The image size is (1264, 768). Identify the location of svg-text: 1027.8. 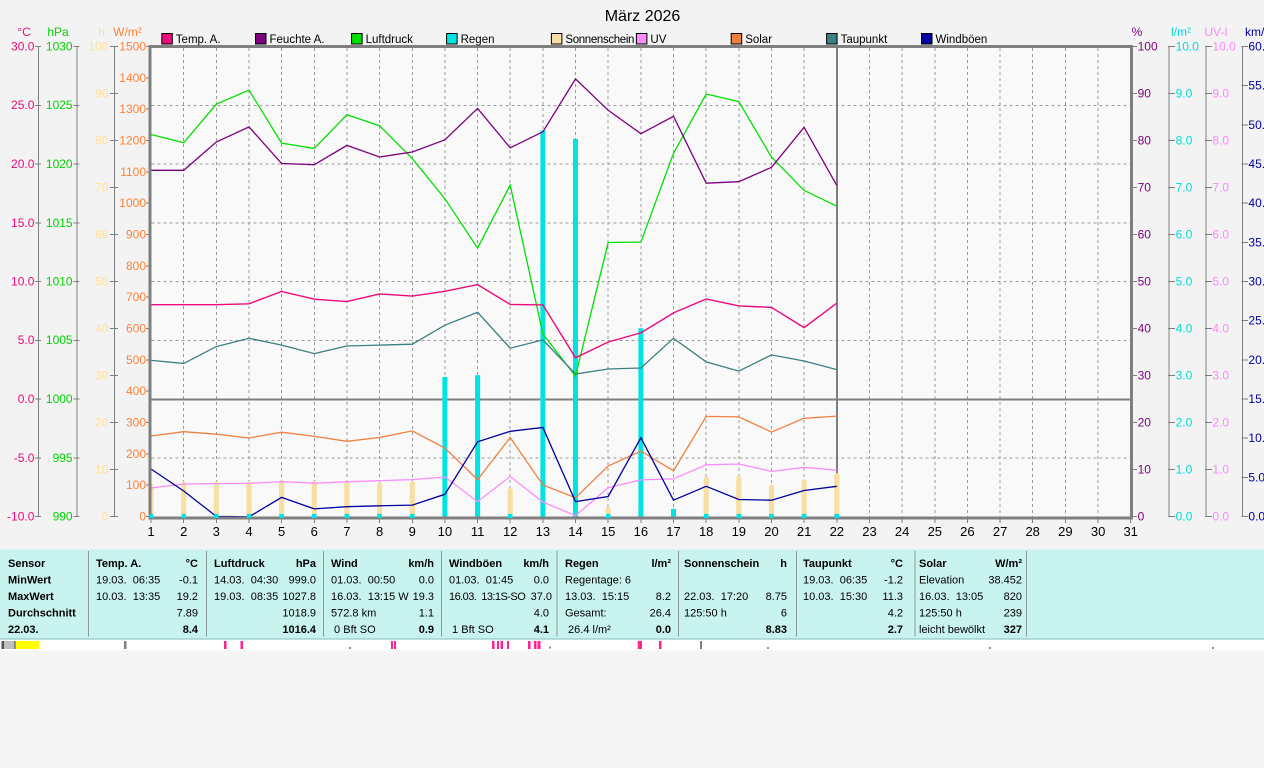
(299, 597).